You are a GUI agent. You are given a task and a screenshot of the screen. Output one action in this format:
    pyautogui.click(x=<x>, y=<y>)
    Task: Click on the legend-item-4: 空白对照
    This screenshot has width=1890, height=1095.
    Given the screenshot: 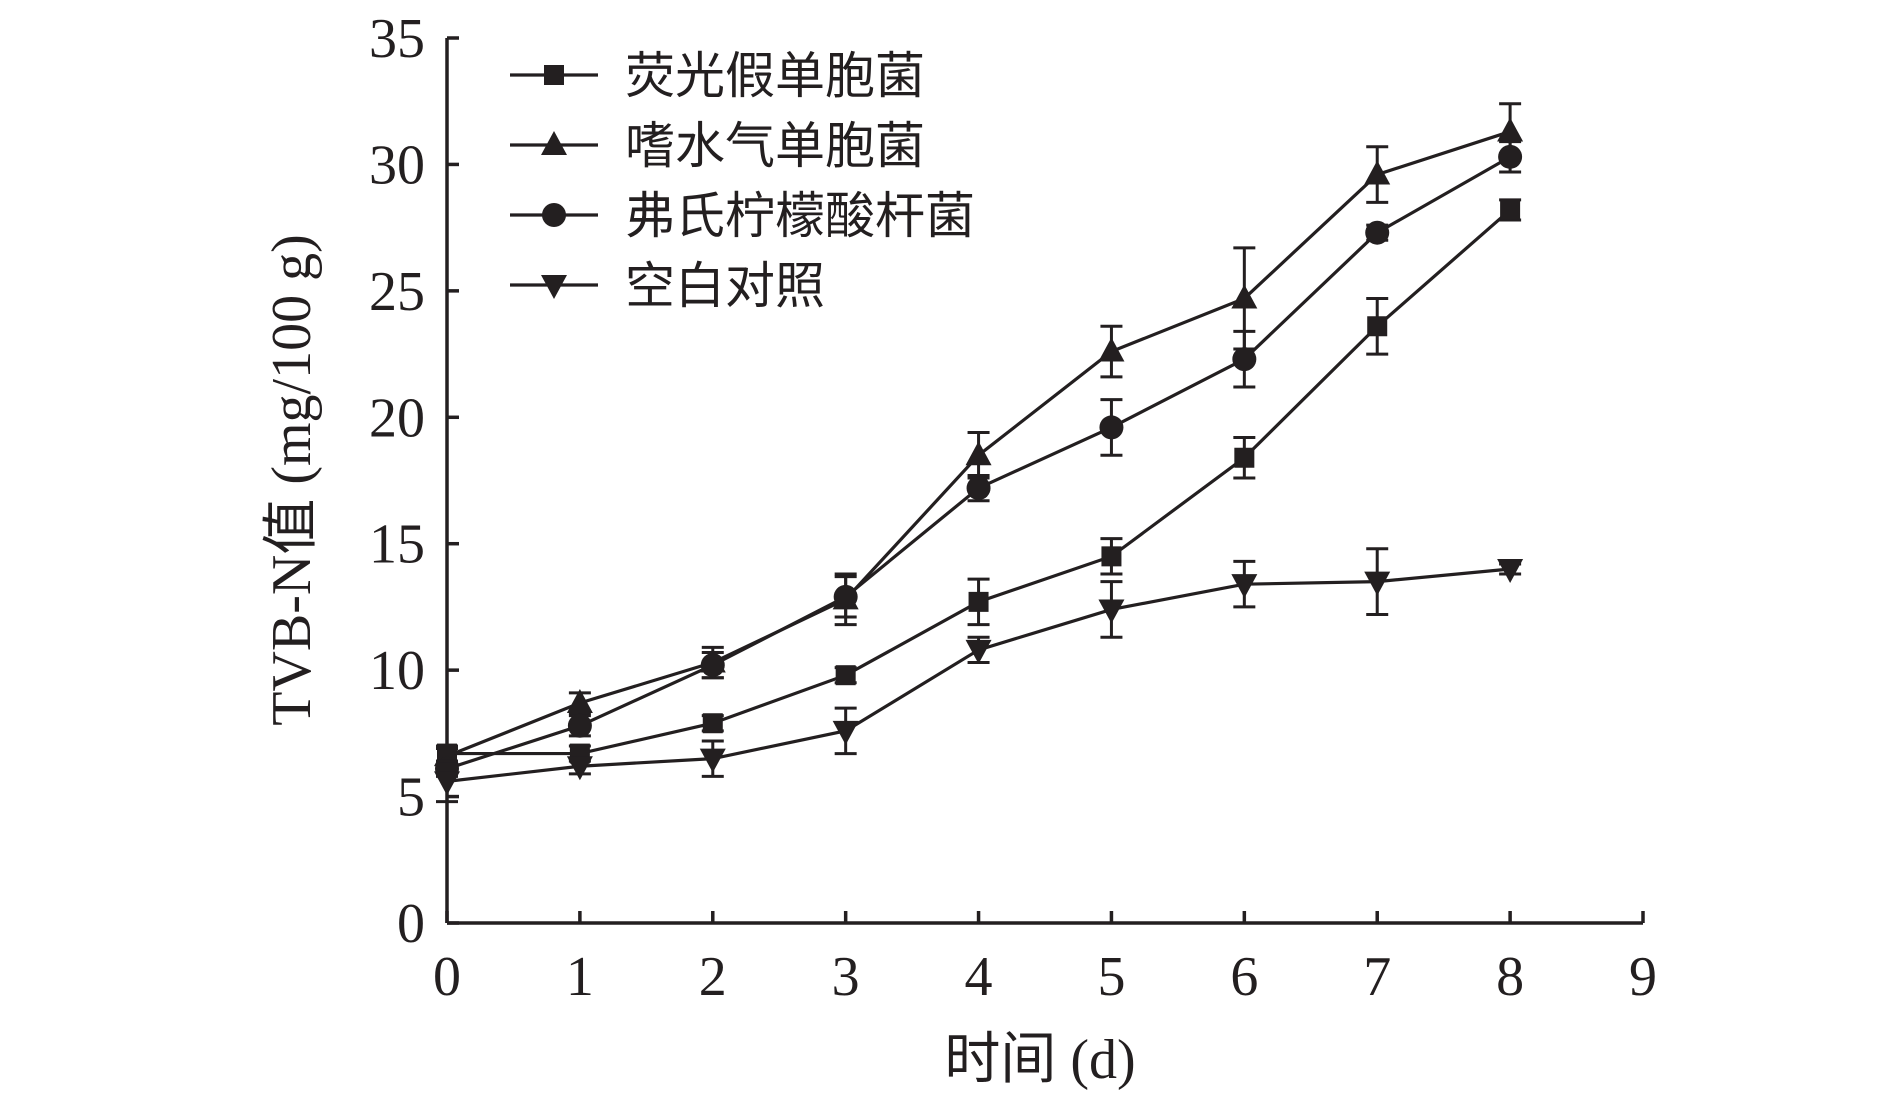 What is the action you would take?
    pyautogui.click(x=667, y=286)
    